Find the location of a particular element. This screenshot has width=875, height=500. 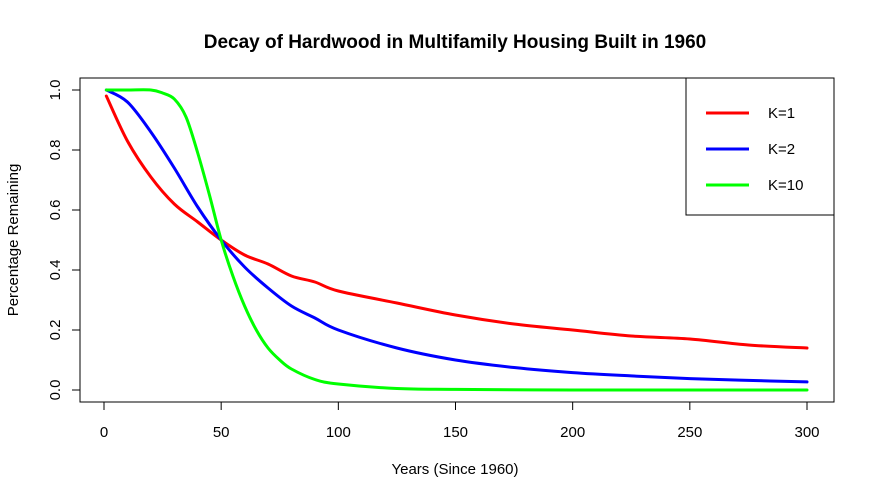

y-axis-label: Percentage Remaining is located at coordinates (13, 240).